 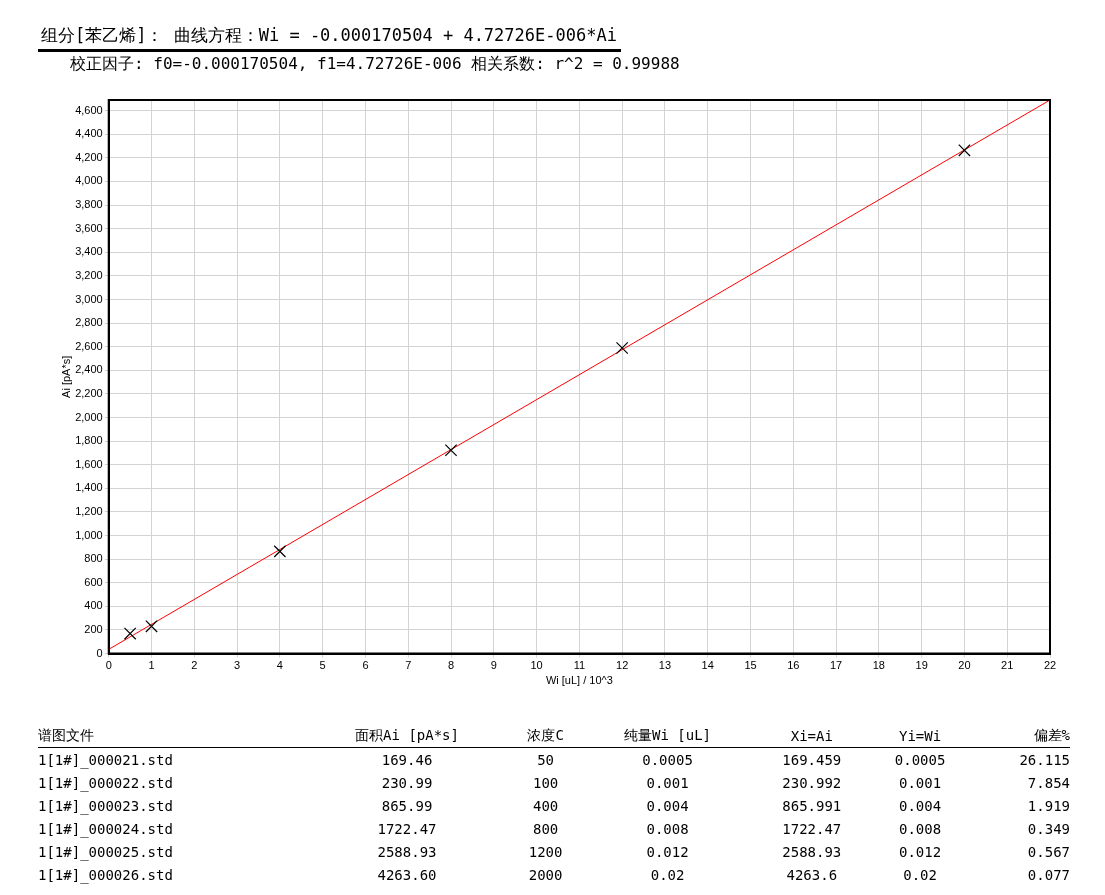 What do you see at coordinates (89, 274) in the screenshot?
I see `y-tick-label: 3,200` at bounding box center [89, 274].